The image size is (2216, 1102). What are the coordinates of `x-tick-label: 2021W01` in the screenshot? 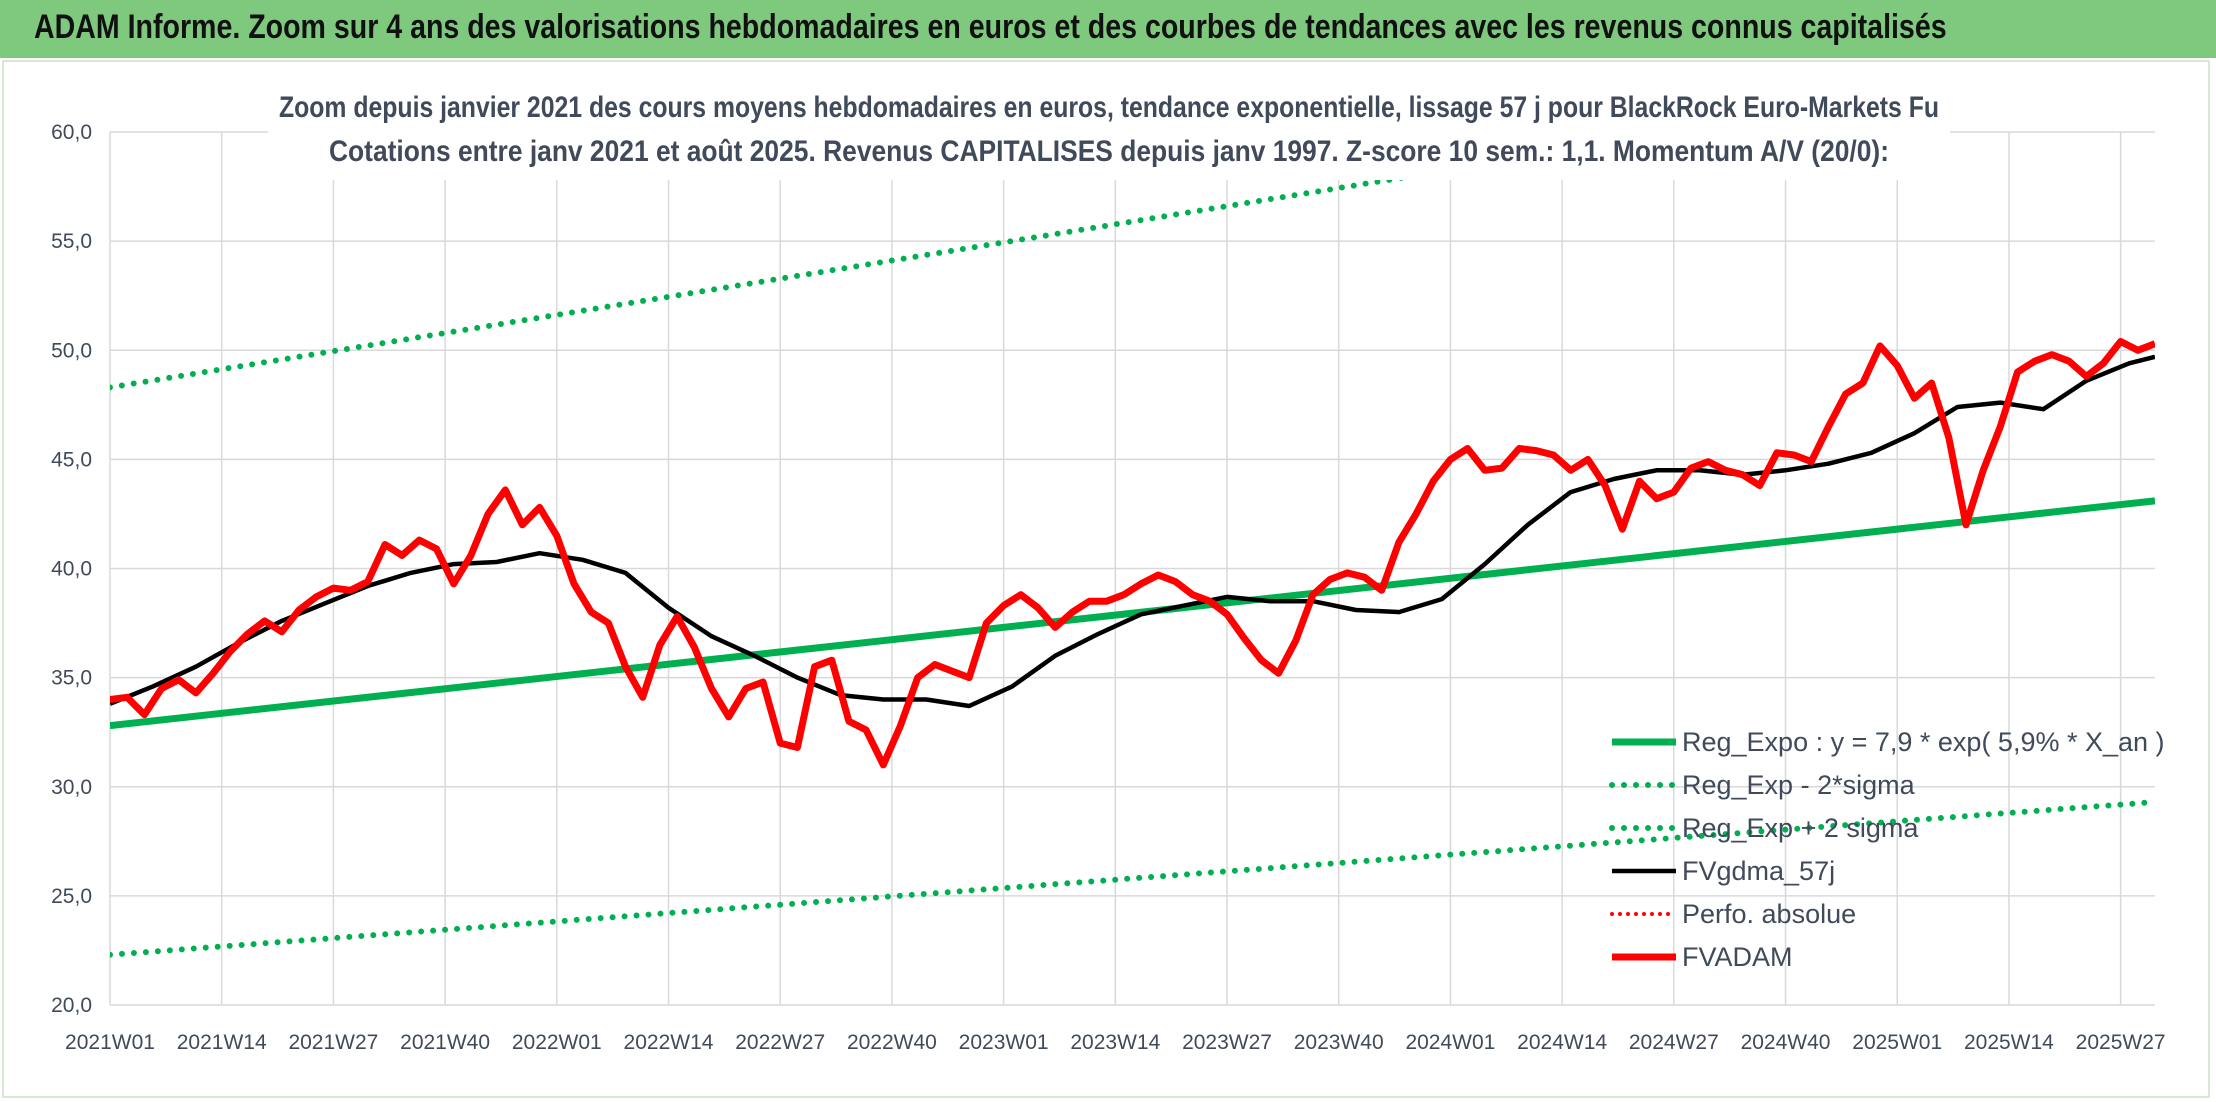 It's located at (110, 1042).